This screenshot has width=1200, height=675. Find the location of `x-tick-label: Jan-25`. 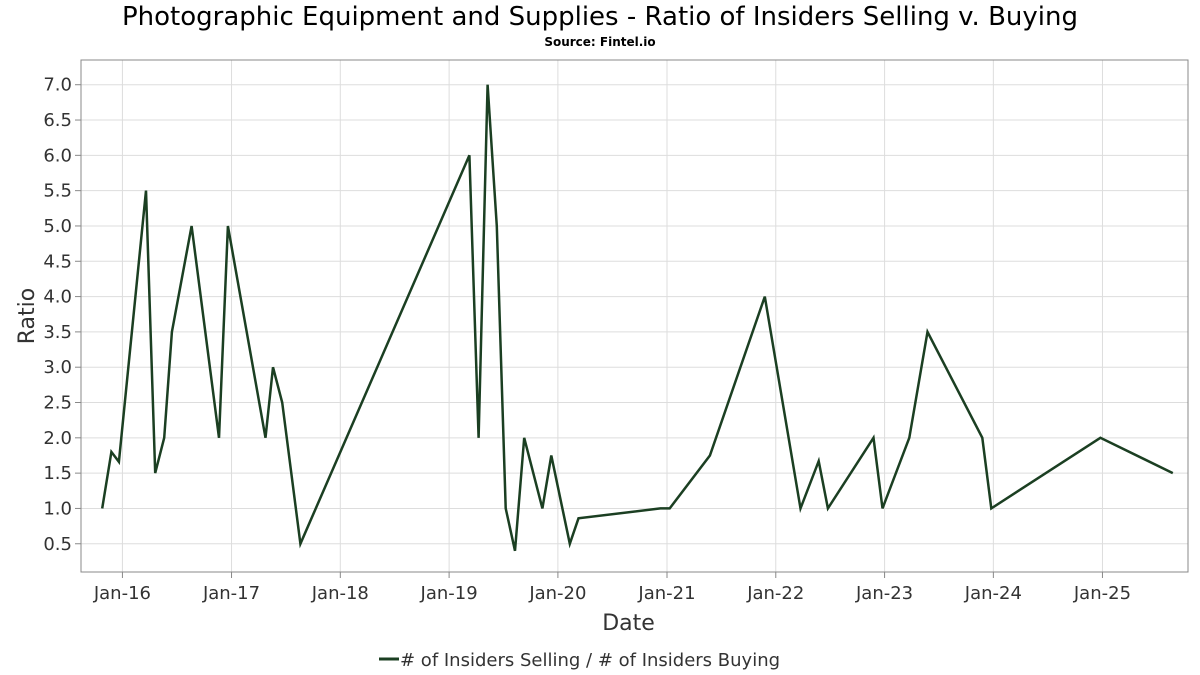

x-tick-label: Jan-25 is located at coordinates (1102, 593).